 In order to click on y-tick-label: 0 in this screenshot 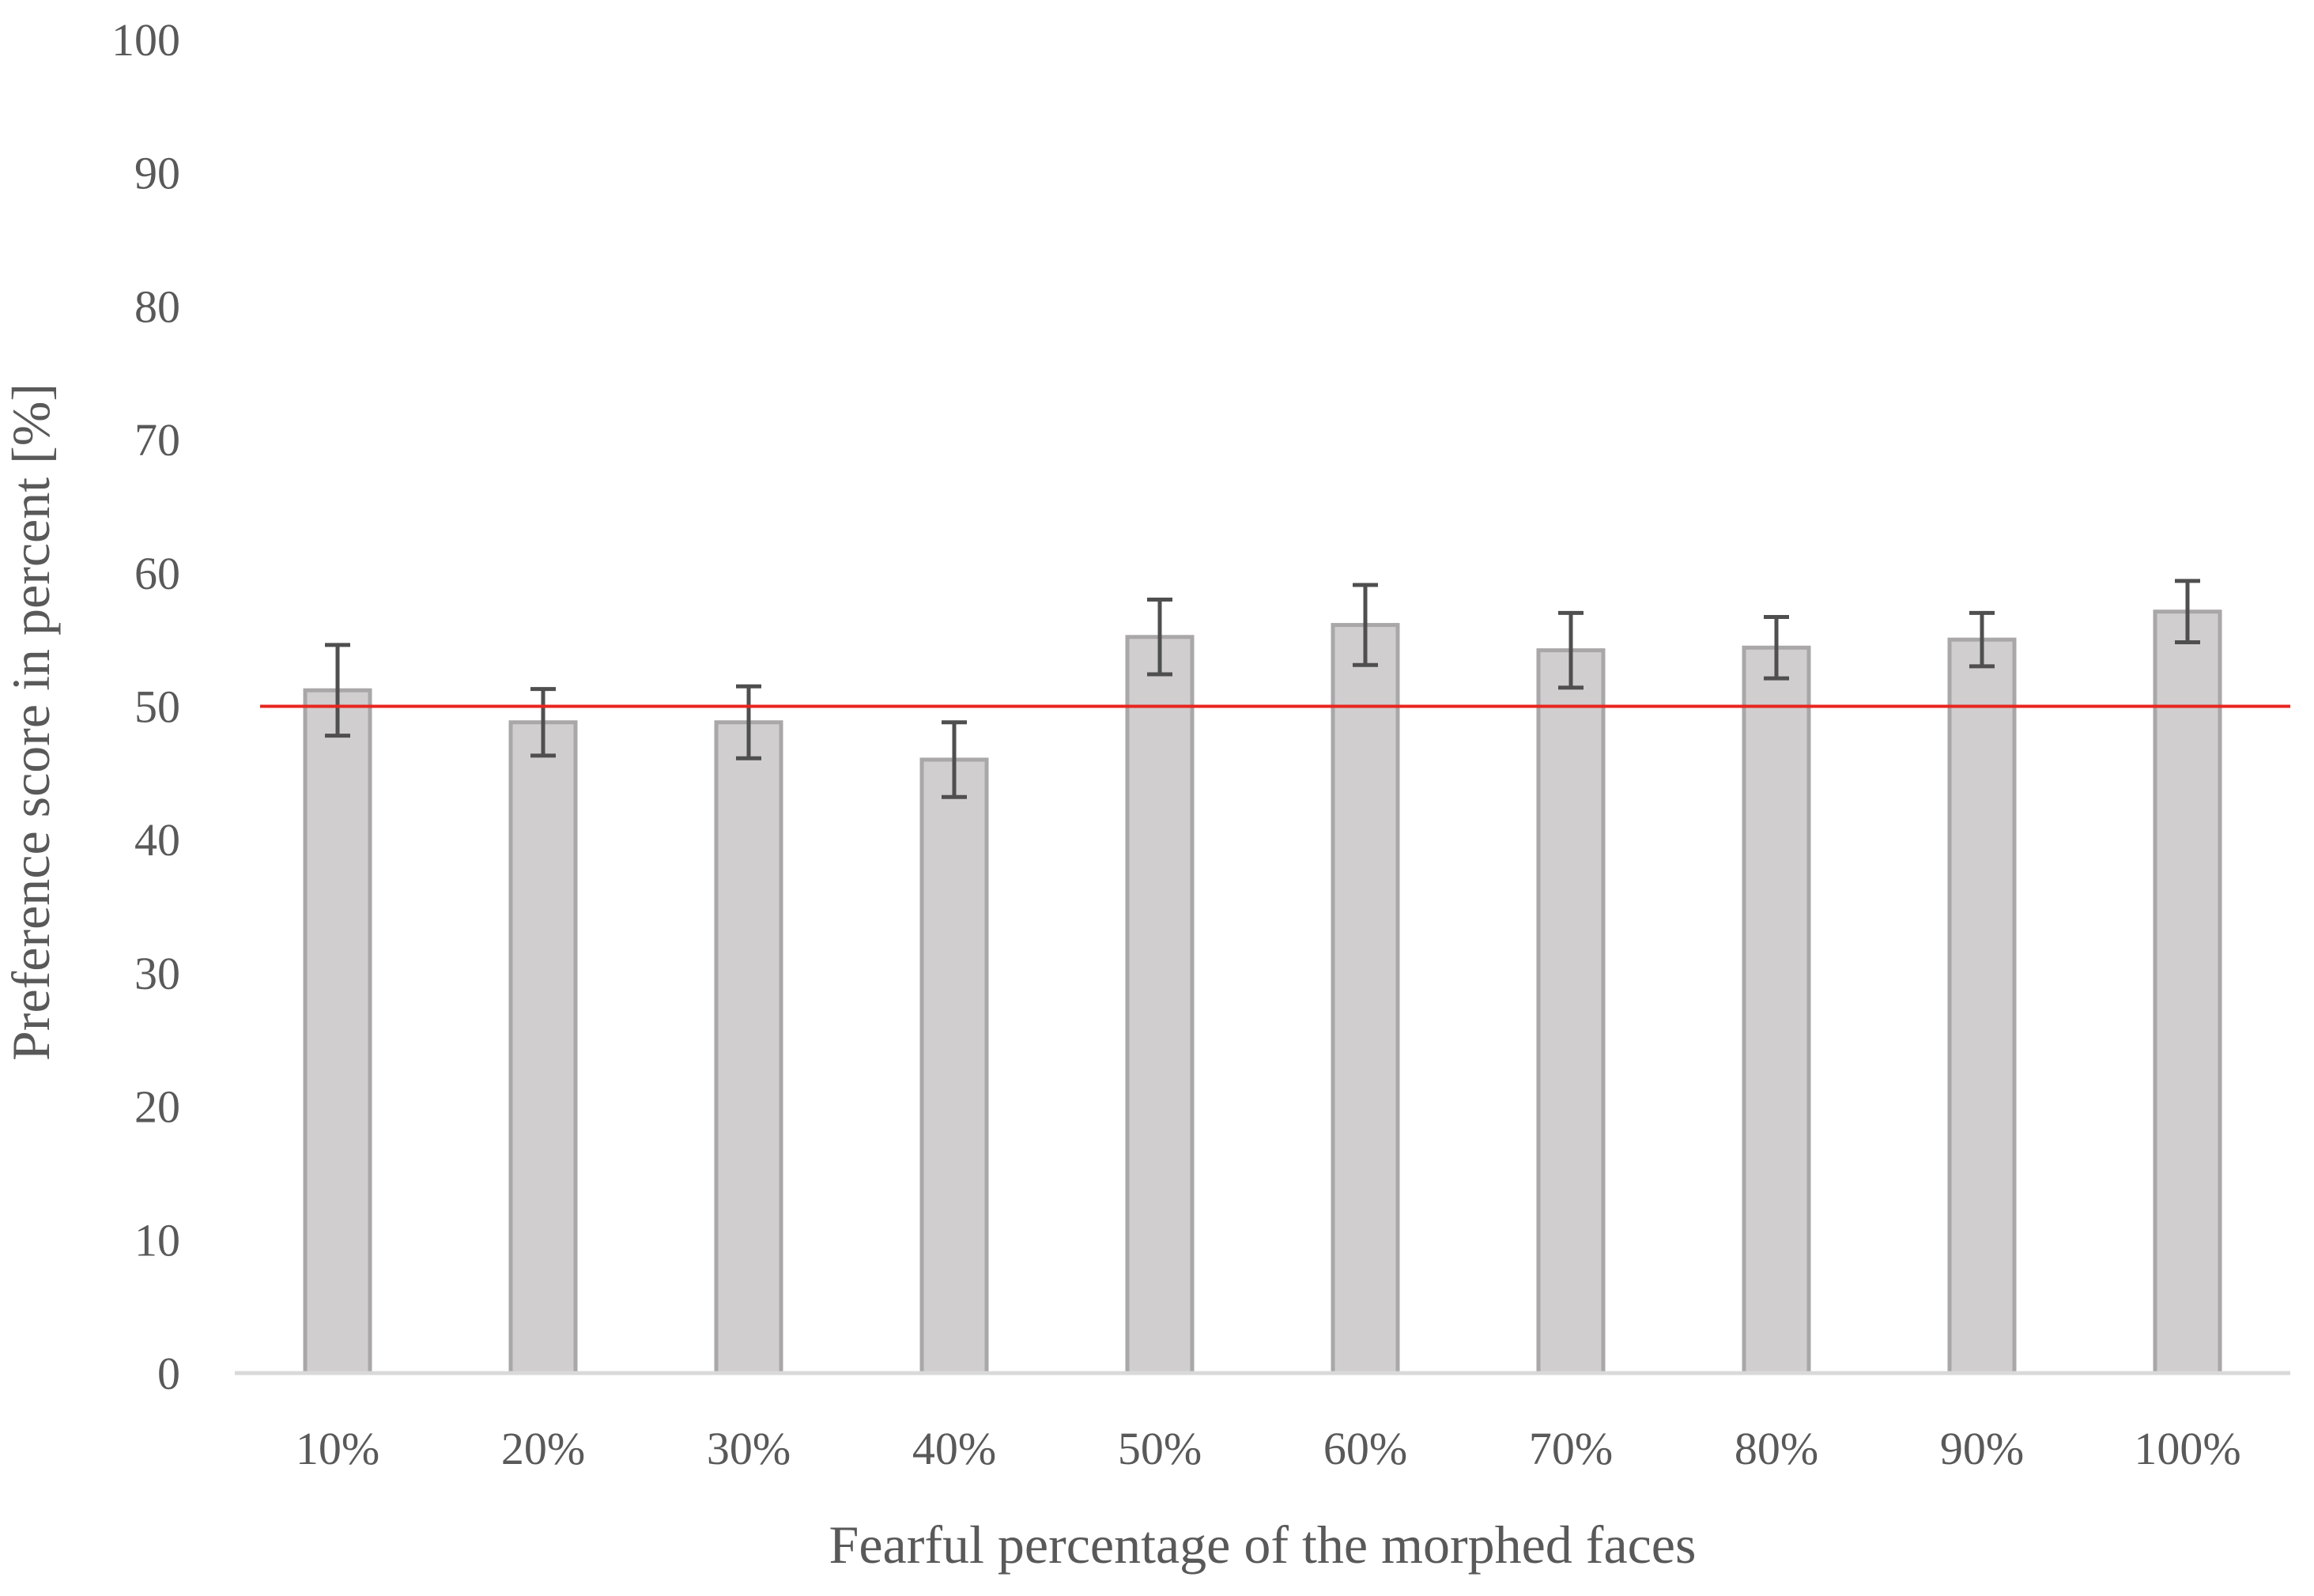, I will do `click(168, 1374)`.